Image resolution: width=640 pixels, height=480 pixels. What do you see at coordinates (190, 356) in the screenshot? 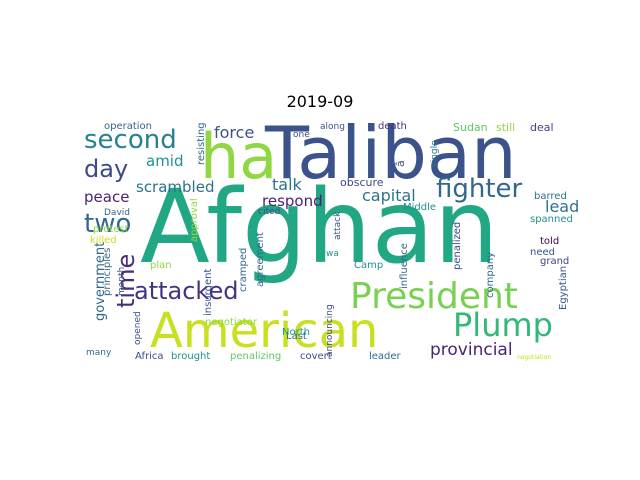
I see `word-65: brought` at bounding box center [190, 356].